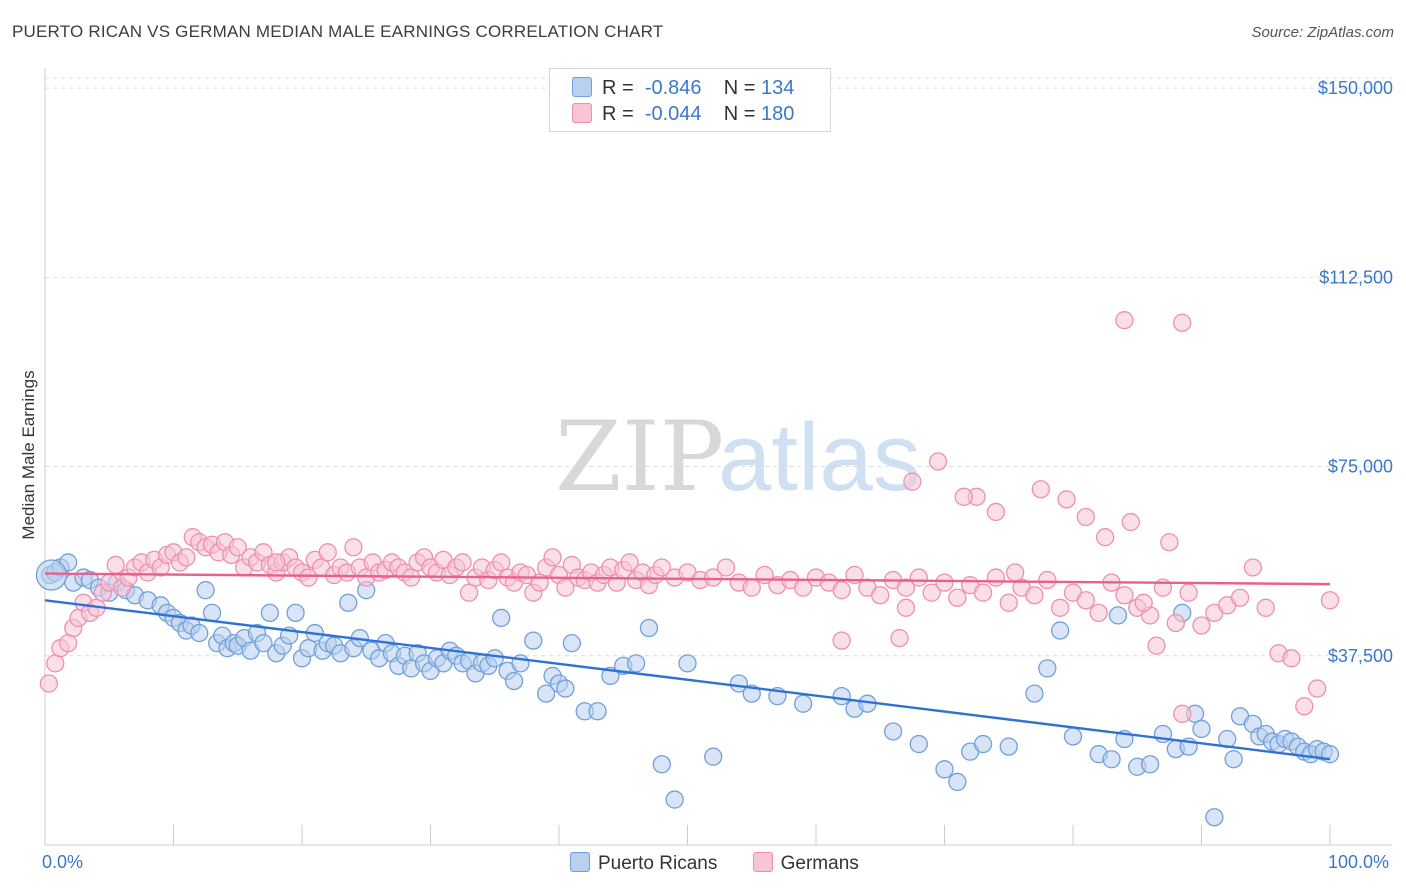 This screenshot has width=1406, height=892. Describe the element at coordinates (658, 863) in the screenshot. I see `bottom-legend-label: Puerto Ricans` at that location.